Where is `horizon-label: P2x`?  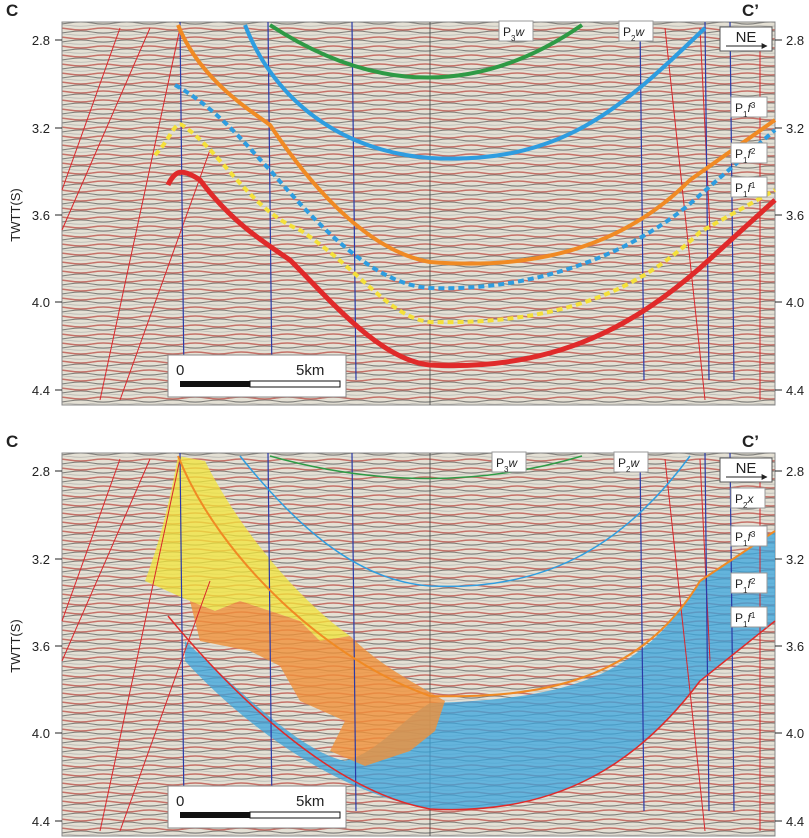 horizon-label: P2x is located at coordinates (744, 501).